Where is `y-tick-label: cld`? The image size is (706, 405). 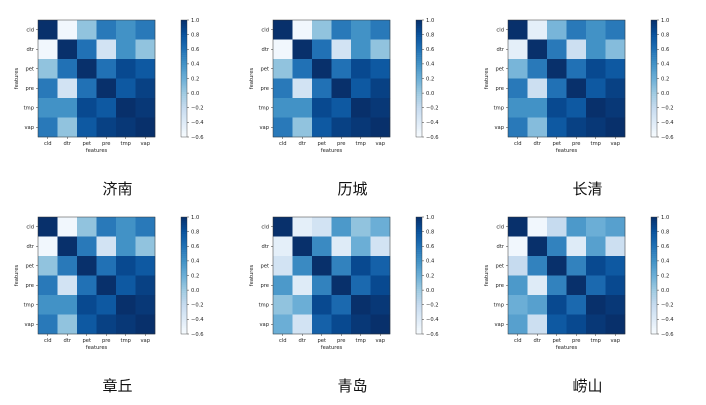 y-tick-label: cld is located at coordinates (500, 31).